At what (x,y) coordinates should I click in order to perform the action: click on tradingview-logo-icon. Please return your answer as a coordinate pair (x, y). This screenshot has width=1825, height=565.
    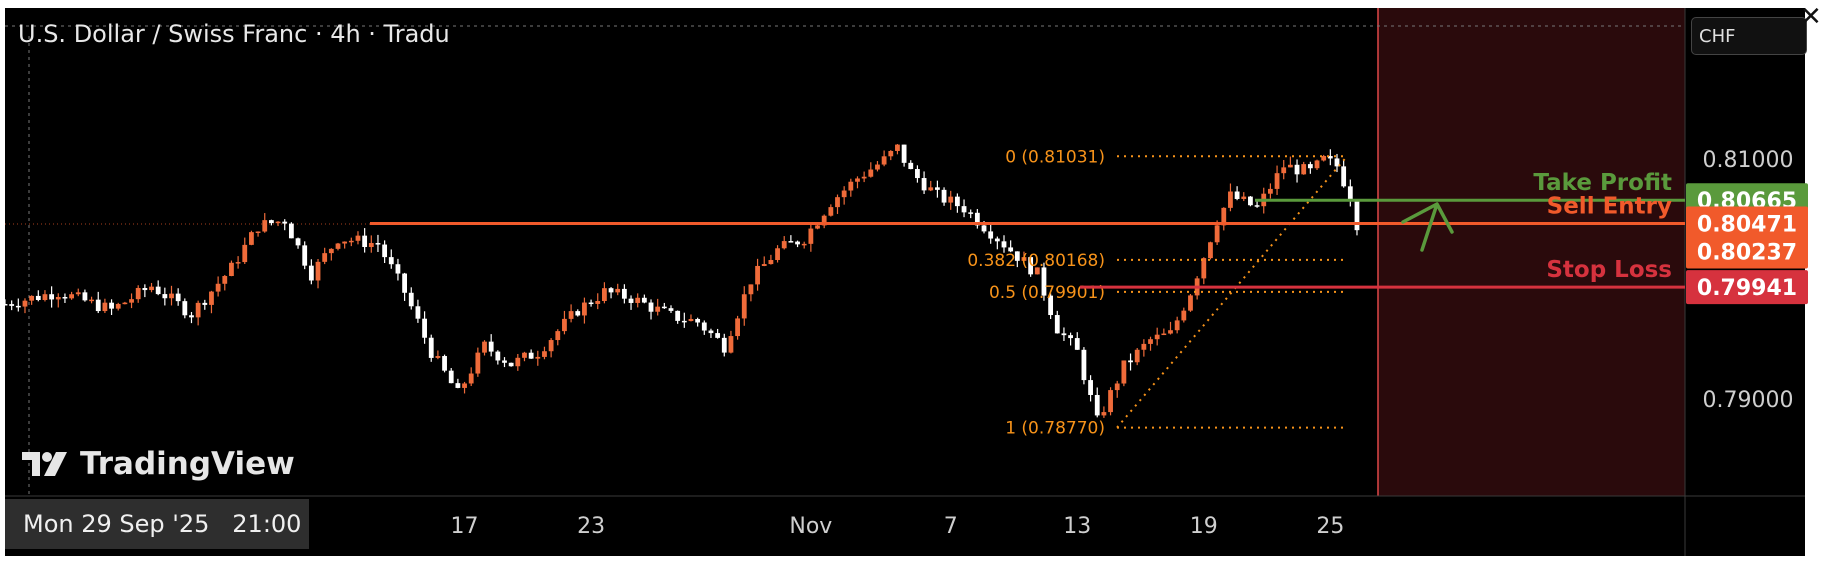
    Looking at the image, I should click on (44, 464).